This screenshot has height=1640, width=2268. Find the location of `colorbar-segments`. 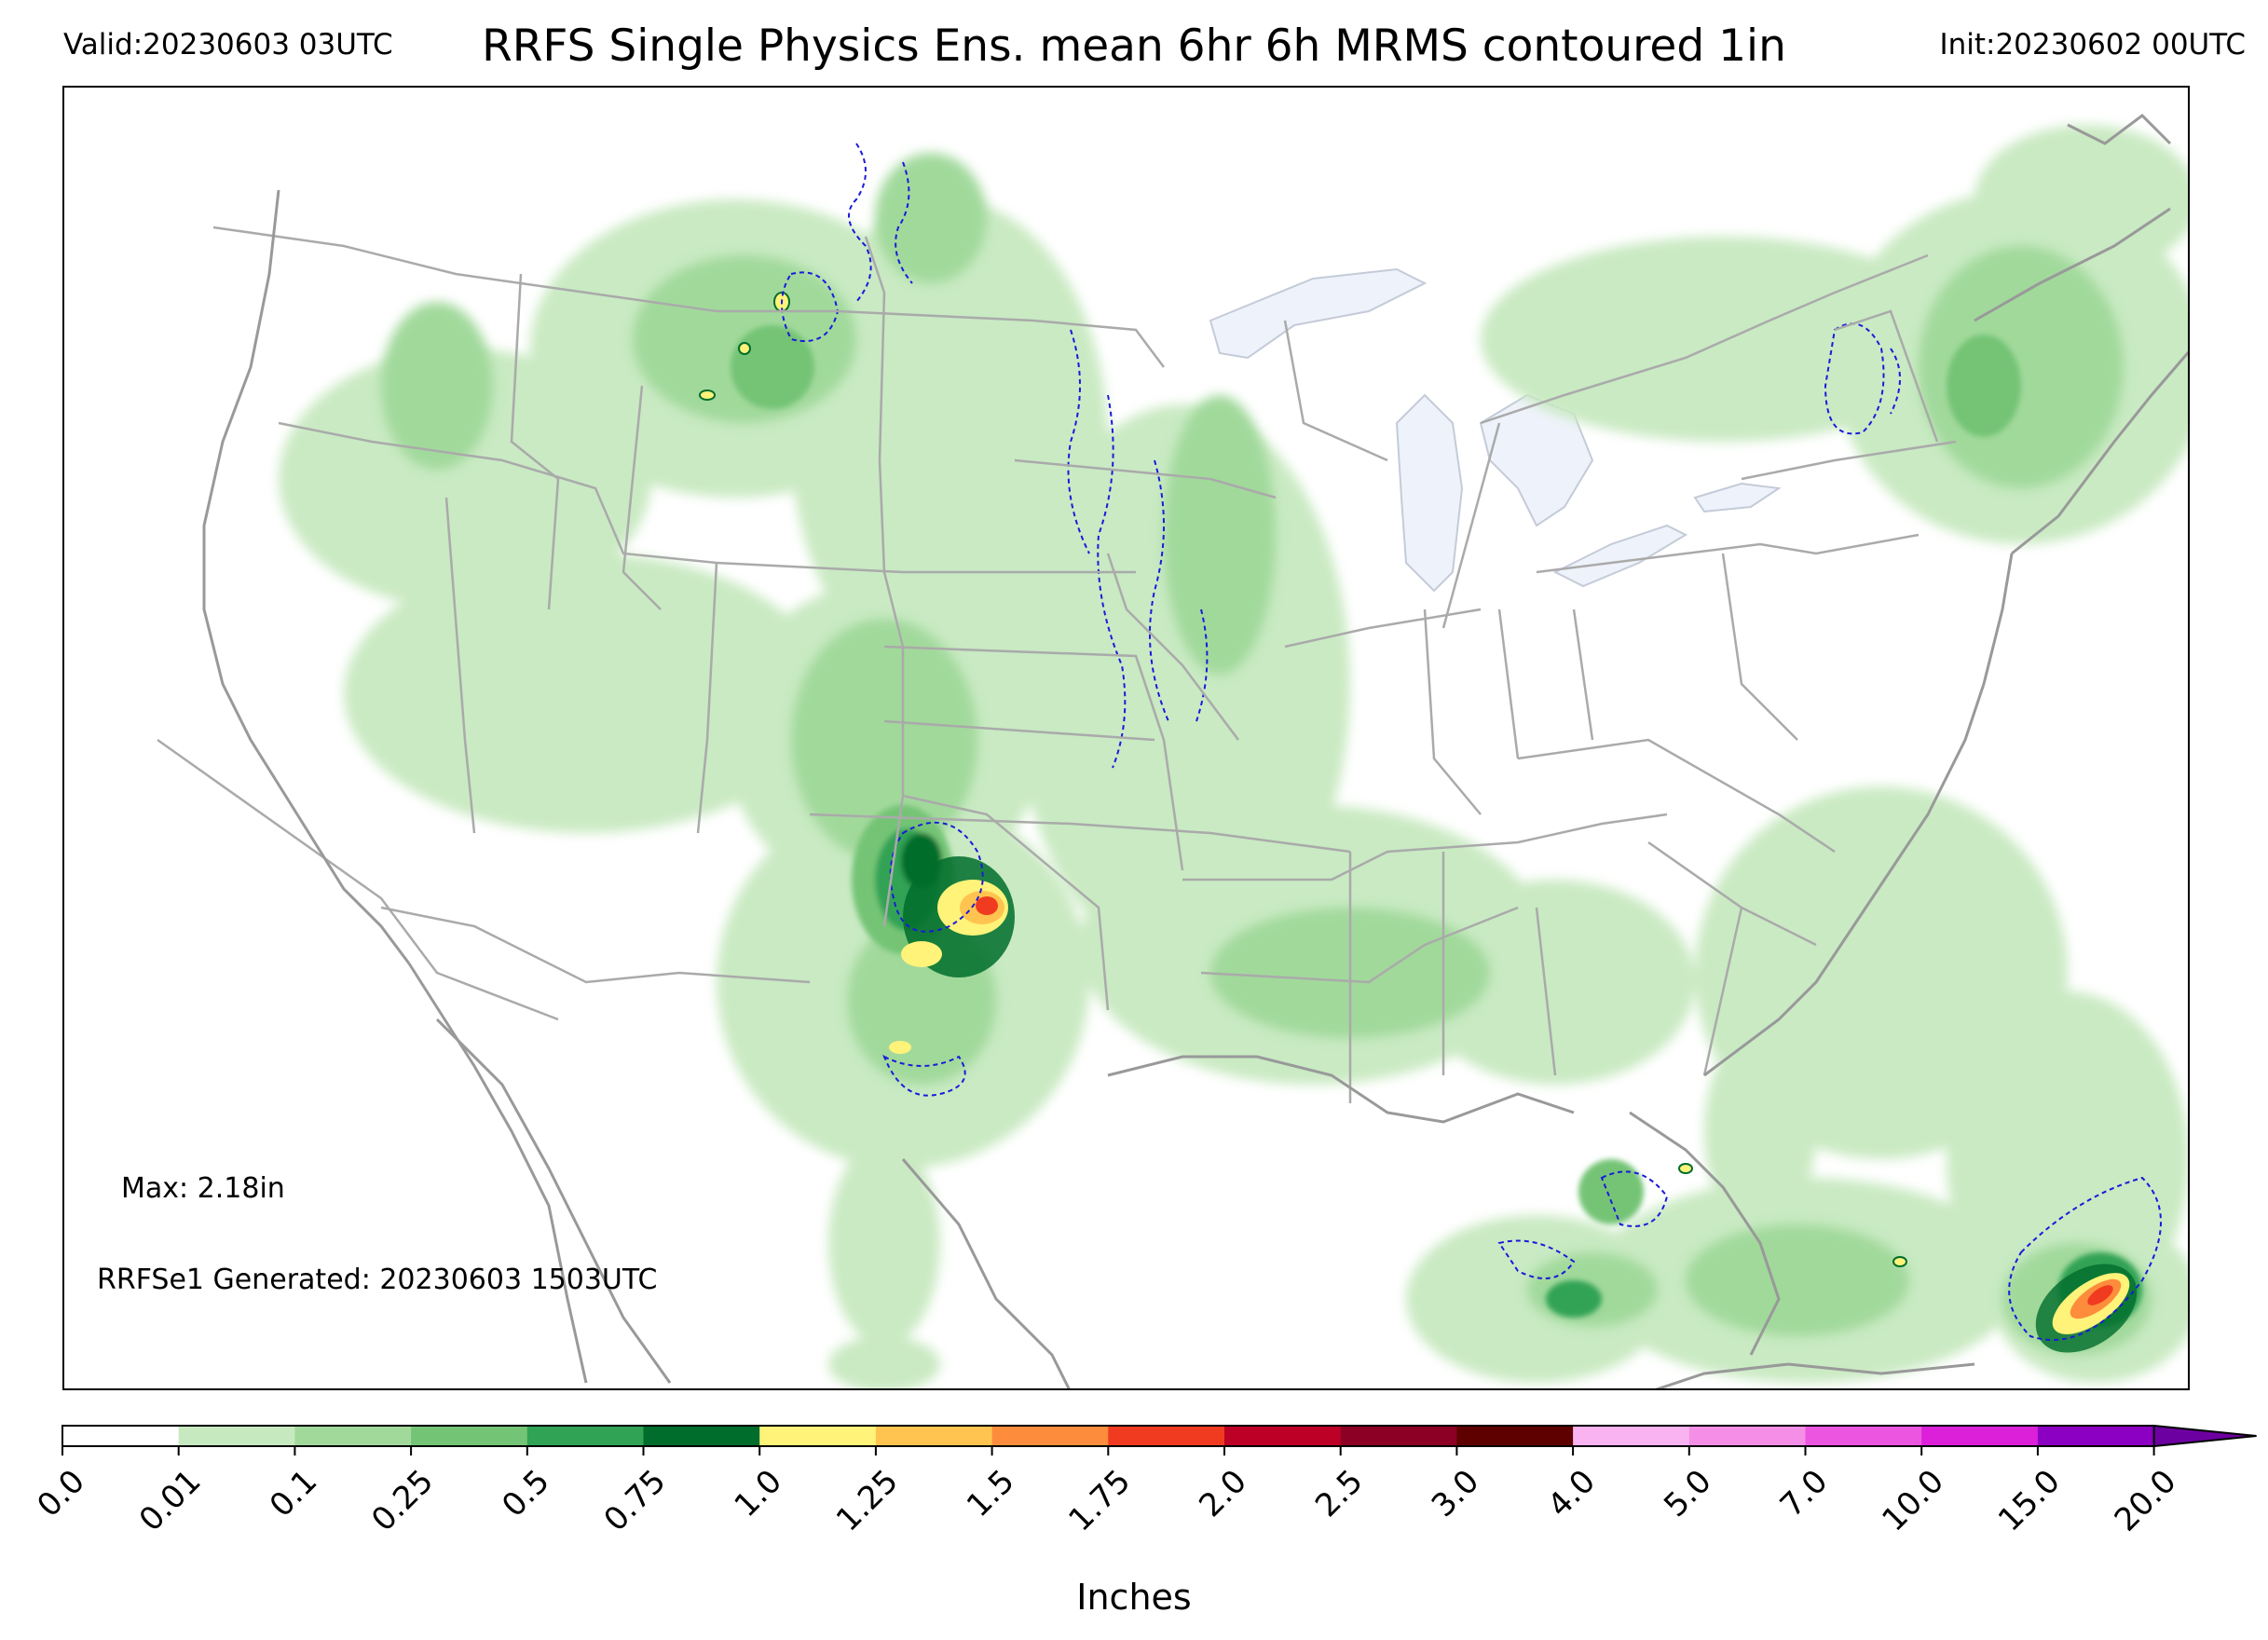

colorbar-segments is located at coordinates (1159, 1436).